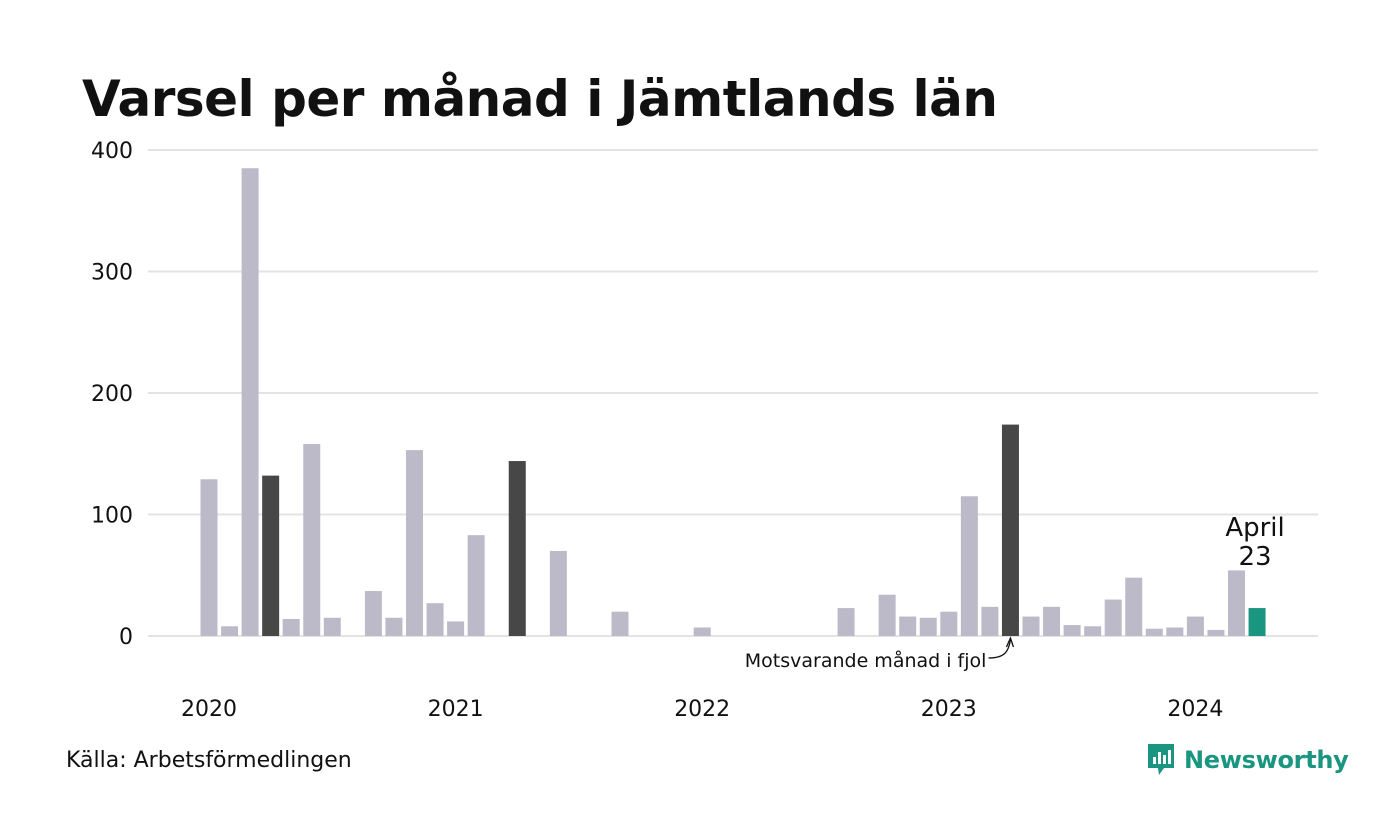  I want to click on x-tick-label: 2022, so click(702, 709).